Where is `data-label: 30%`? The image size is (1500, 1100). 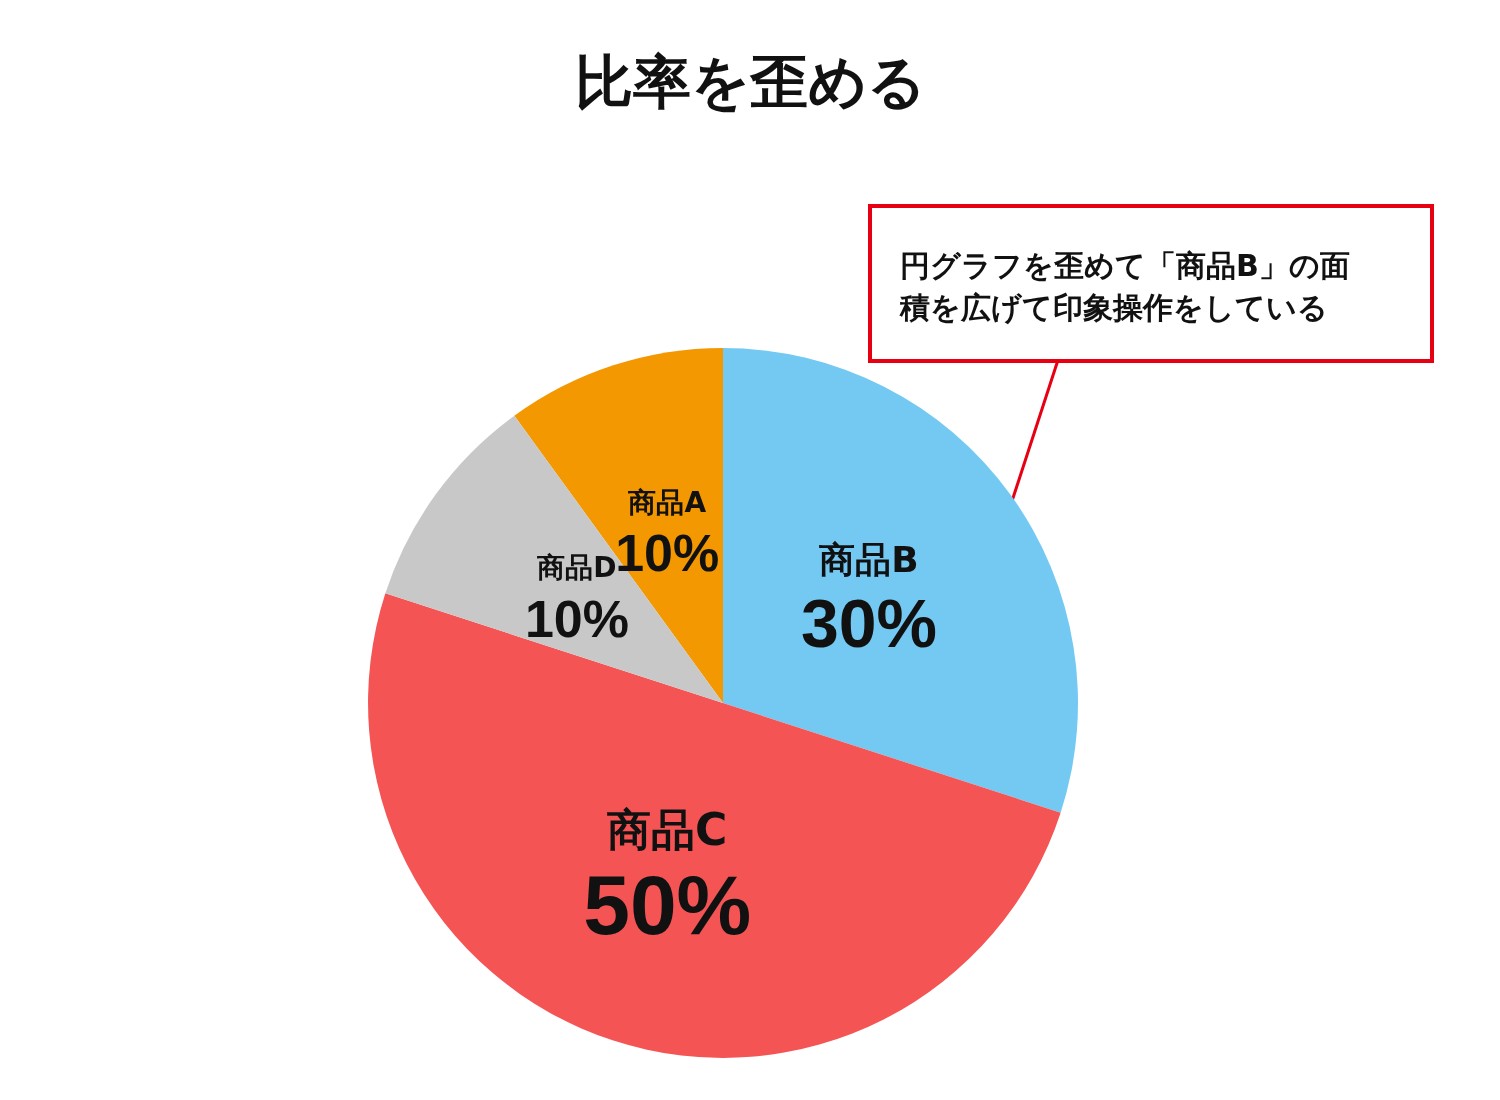 data-label: 30% is located at coordinates (869, 622).